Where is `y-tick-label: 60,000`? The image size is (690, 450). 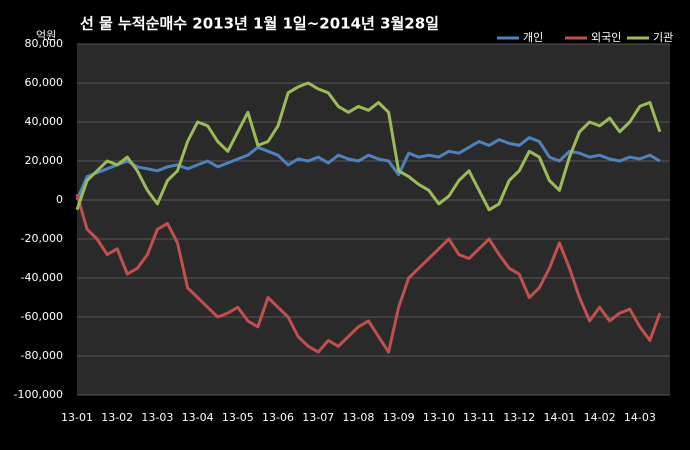
y-tick-label: 60,000 is located at coordinates (44, 82).